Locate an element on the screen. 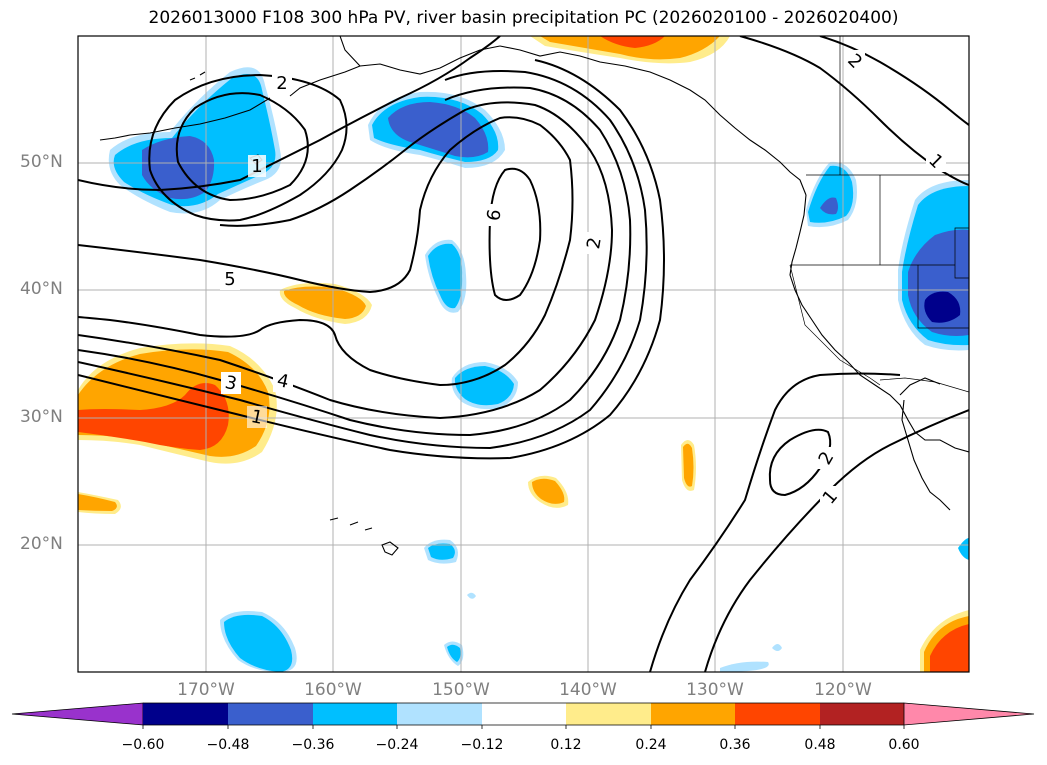 The width and height of the screenshot is (1047, 765). colorbar is located at coordinates (523, 715).